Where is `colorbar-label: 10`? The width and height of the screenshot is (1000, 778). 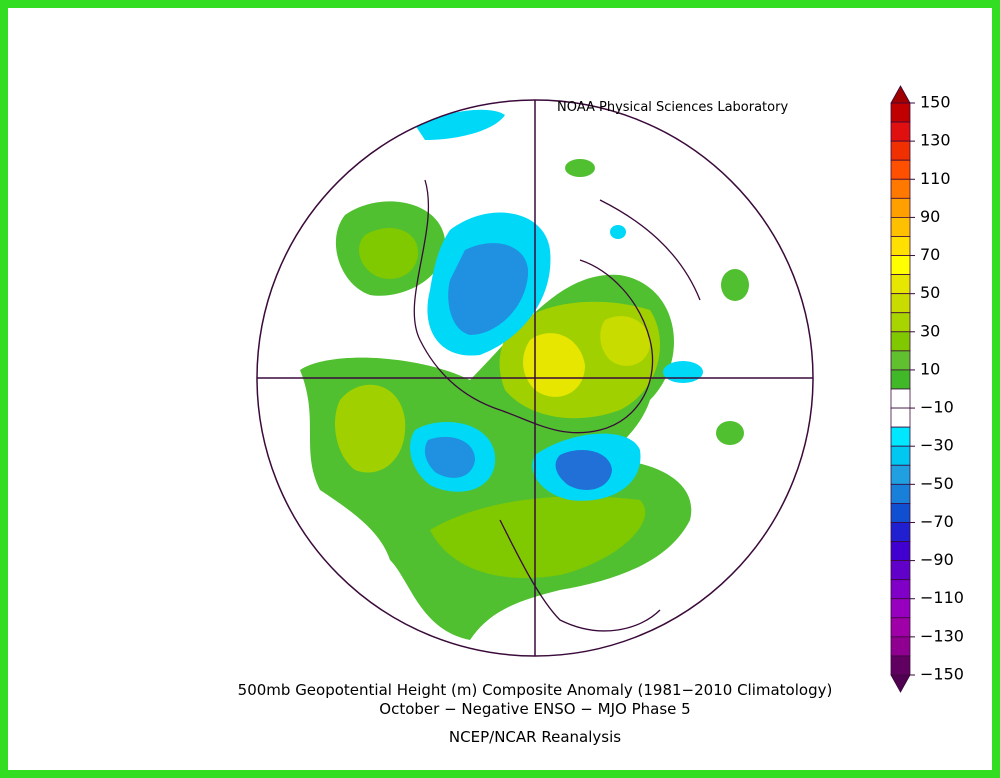
colorbar-label: 10 is located at coordinates (930, 368).